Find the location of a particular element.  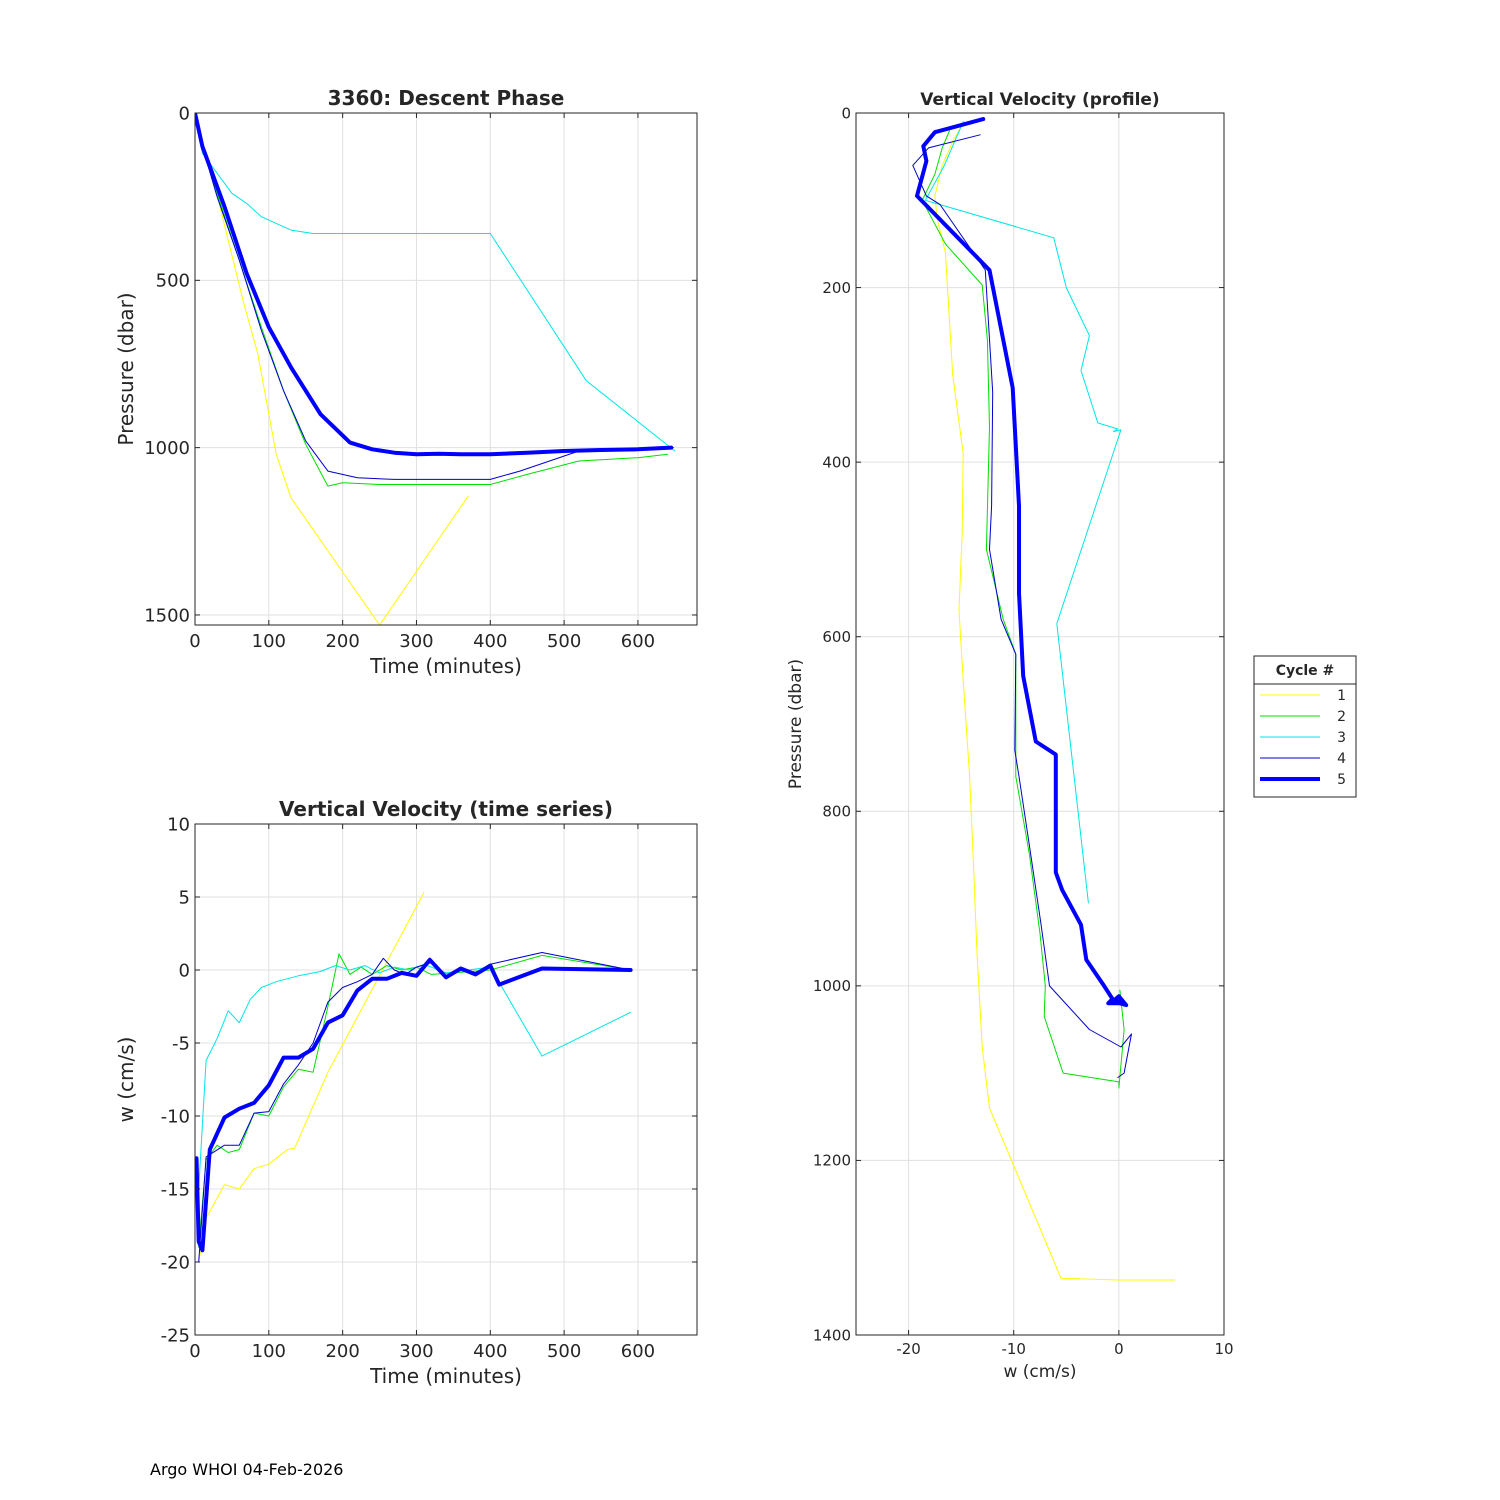

legend-box is located at coordinates (1305, 726).